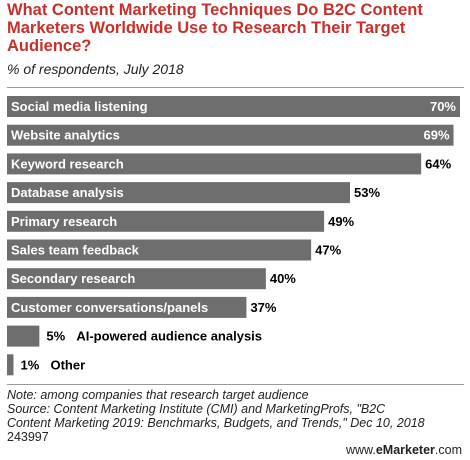 This screenshot has height=460, width=470. I want to click on bar-social-media-listening, so click(233, 106).